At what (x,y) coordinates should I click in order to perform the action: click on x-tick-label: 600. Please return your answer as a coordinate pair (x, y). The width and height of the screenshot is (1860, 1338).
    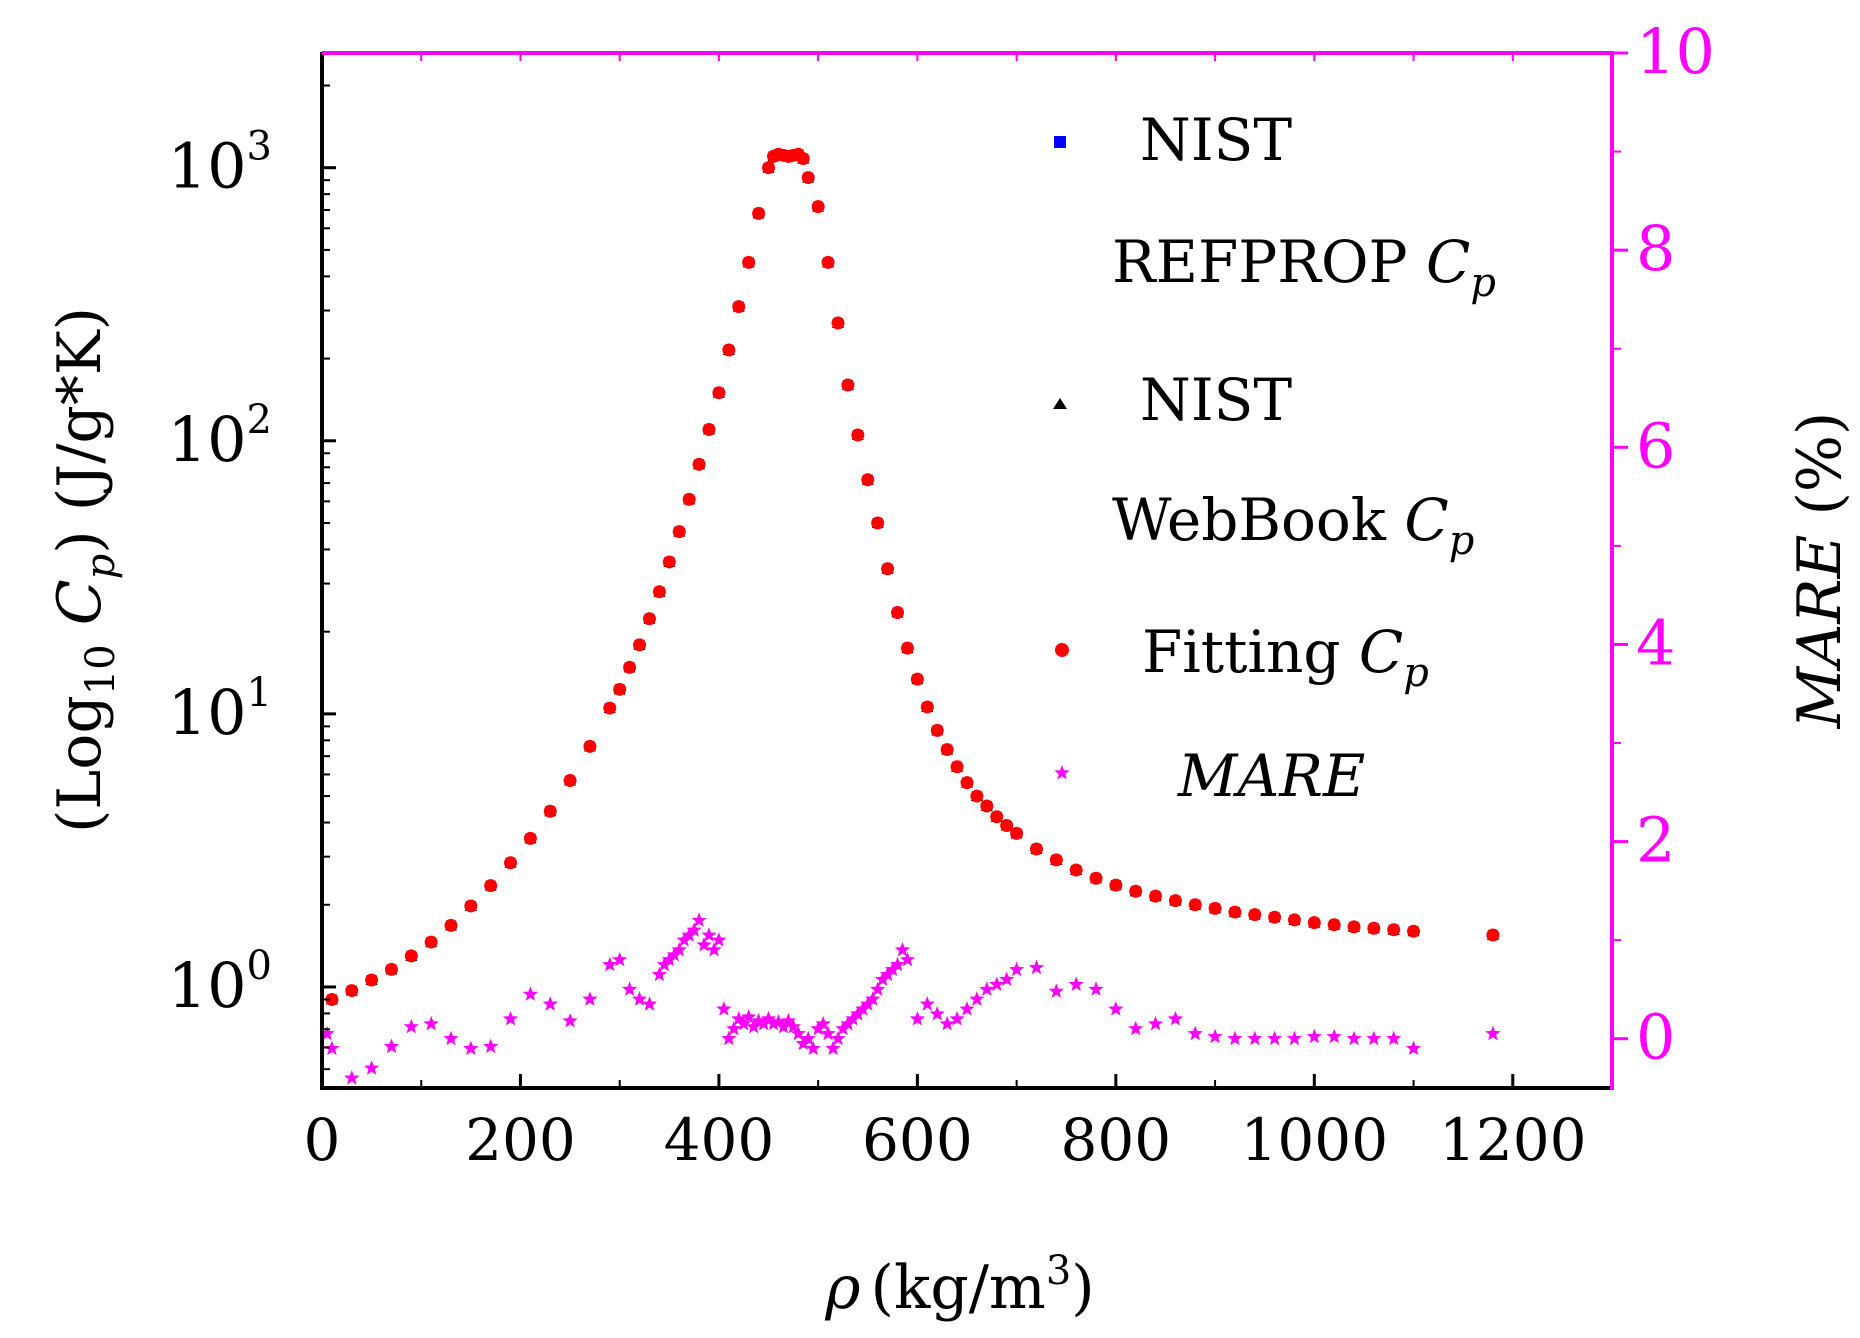
    Looking at the image, I should click on (917, 1140).